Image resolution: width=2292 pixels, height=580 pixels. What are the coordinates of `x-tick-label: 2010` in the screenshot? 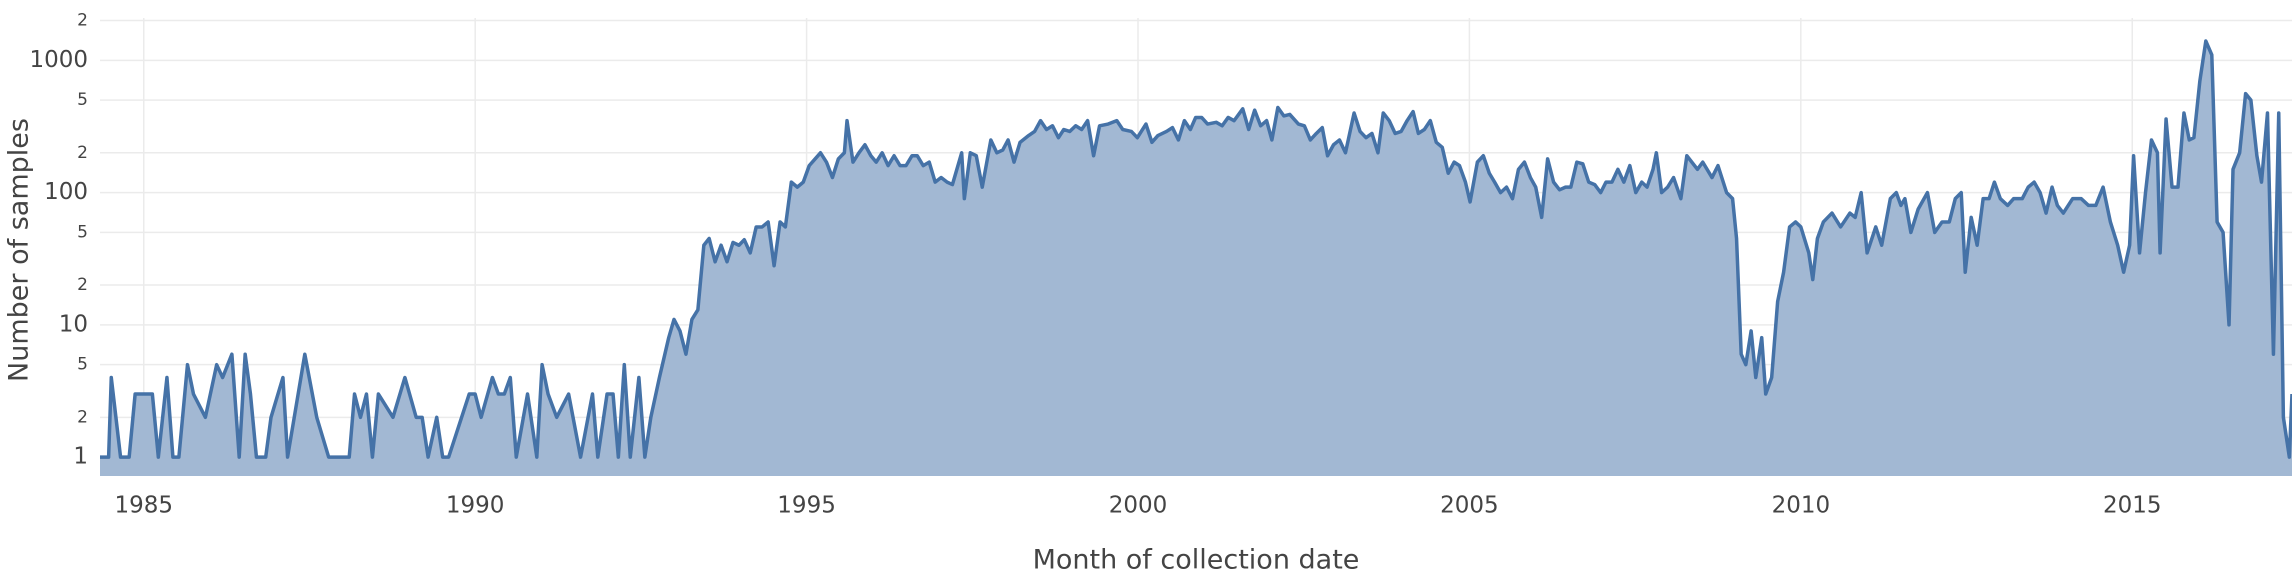 It's located at (1801, 506).